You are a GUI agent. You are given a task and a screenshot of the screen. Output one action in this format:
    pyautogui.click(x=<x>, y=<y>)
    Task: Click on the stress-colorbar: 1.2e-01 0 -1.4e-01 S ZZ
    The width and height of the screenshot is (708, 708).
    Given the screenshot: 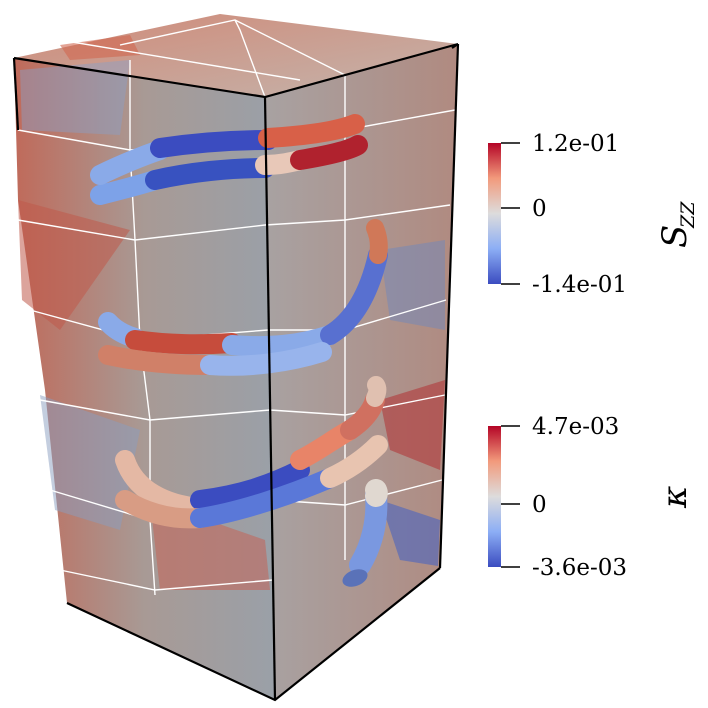 What is the action you would take?
    pyautogui.click(x=593, y=214)
    